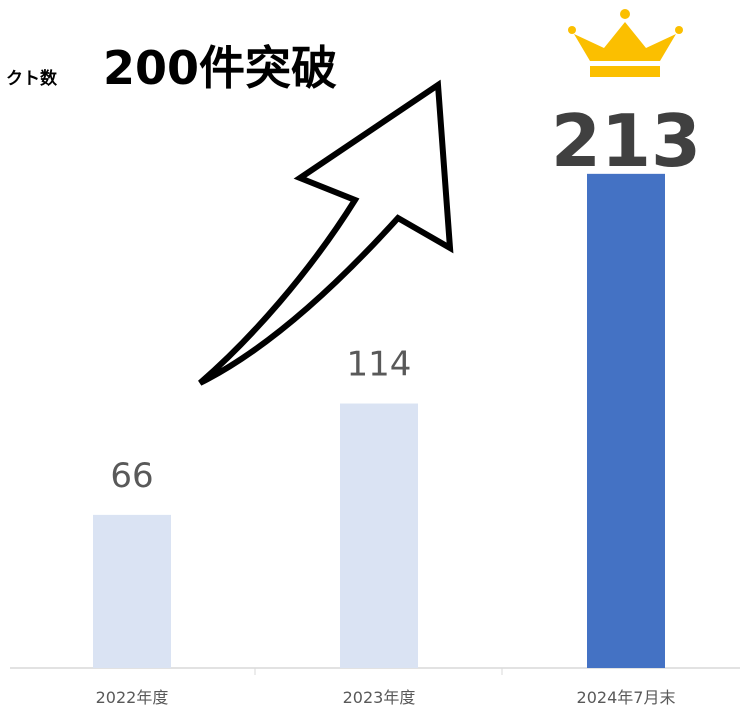  Describe the element at coordinates (379, 697) in the screenshot. I see `x-tick-label: 2023年度` at that location.